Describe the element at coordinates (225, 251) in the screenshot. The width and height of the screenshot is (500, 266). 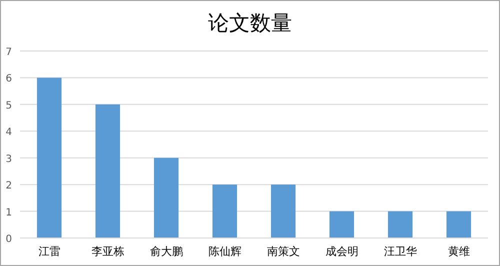
I see `x-tick-label: 陈仙辉` at that location.